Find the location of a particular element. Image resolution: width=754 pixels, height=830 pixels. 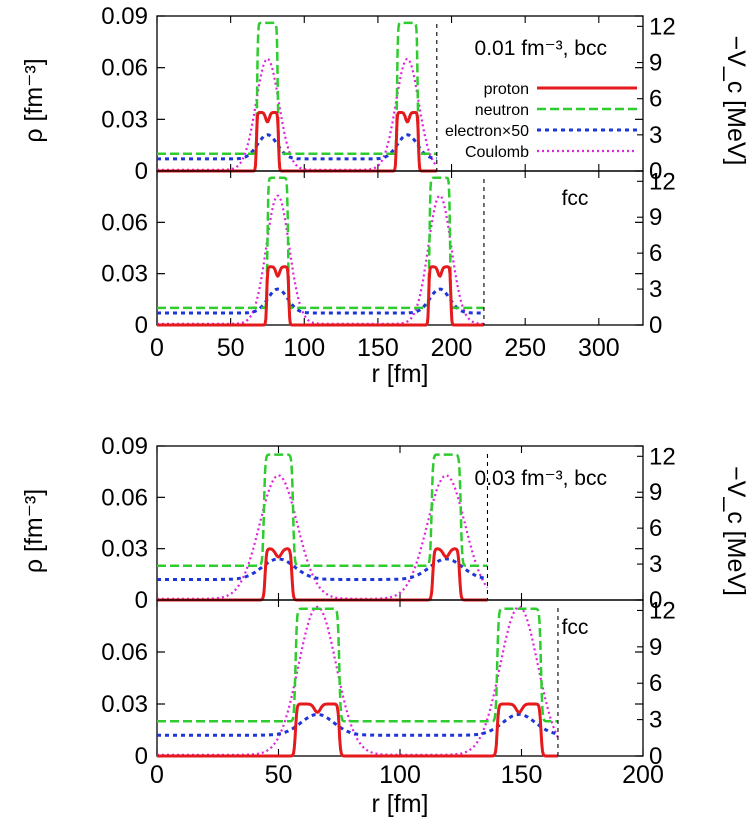

x-tick-label: 250 is located at coordinates (525, 348).